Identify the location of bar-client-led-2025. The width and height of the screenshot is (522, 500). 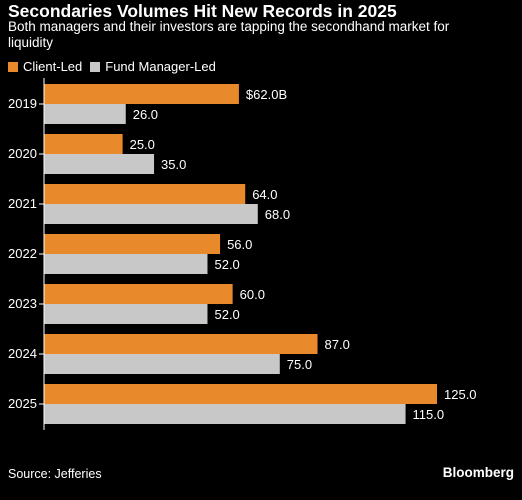
(240, 394).